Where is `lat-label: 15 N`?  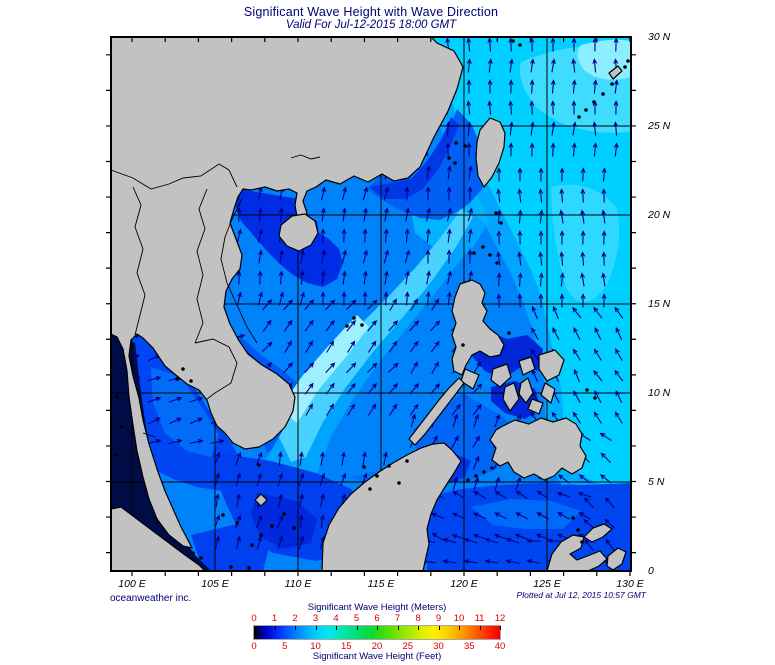
lat-label: 15 N is located at coordinates (659, 304).